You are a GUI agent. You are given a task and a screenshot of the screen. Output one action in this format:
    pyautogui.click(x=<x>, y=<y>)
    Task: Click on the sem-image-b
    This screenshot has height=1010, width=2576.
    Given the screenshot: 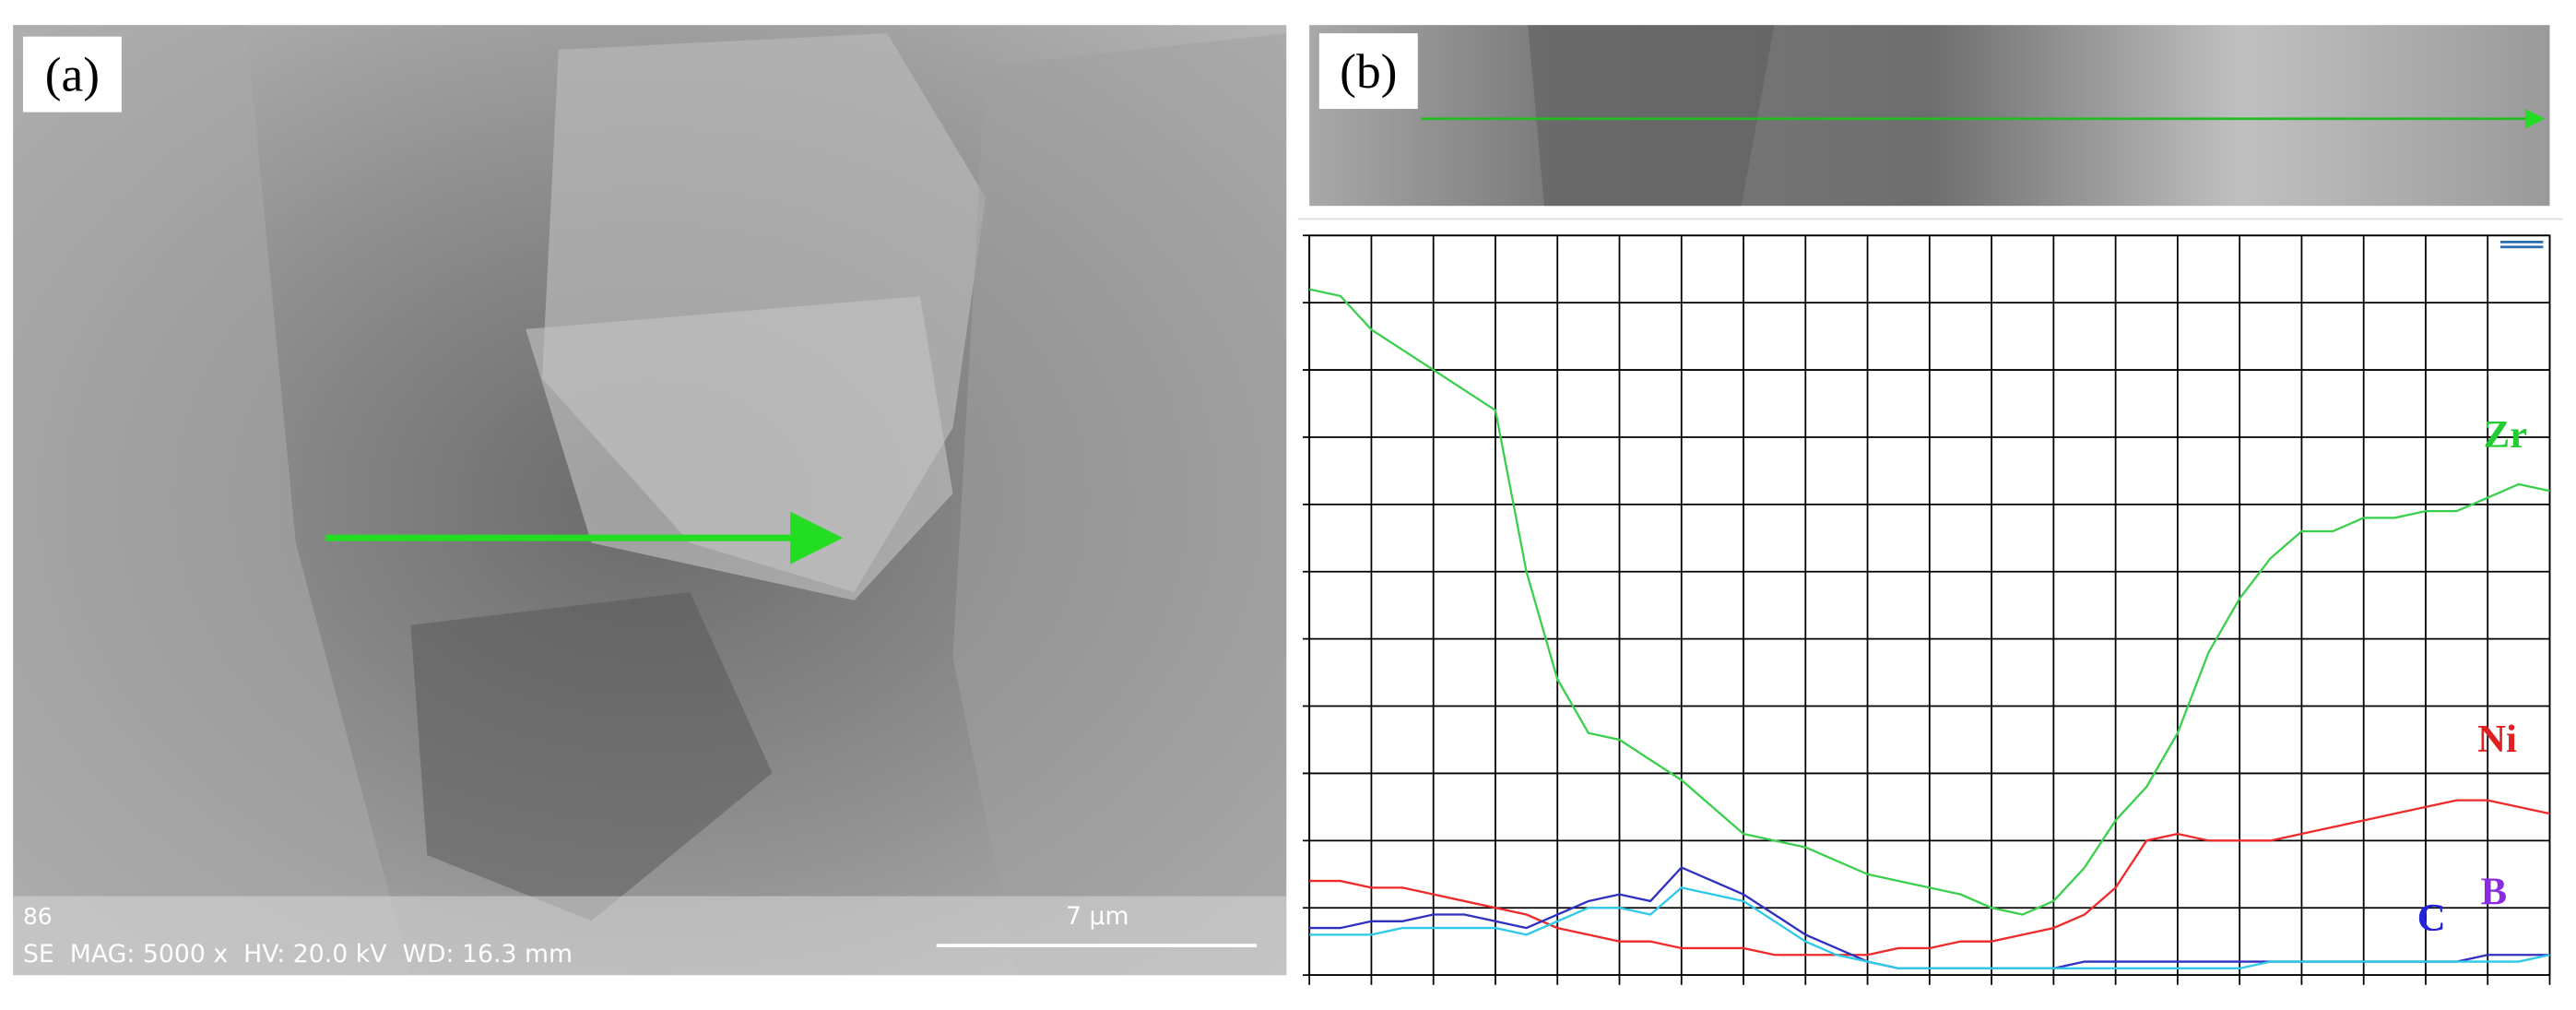 What is the action you would take?
    pyautogui.click(x=1929, y=116)
    